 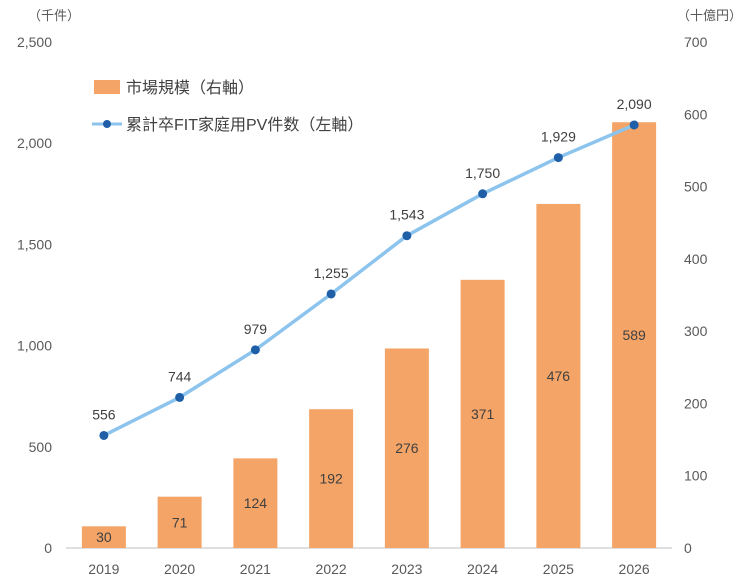 What do you see at coordinates (634, 569) in the screenshot?
I see `x-tick-label: 2026` at bounding box center [634, 569].